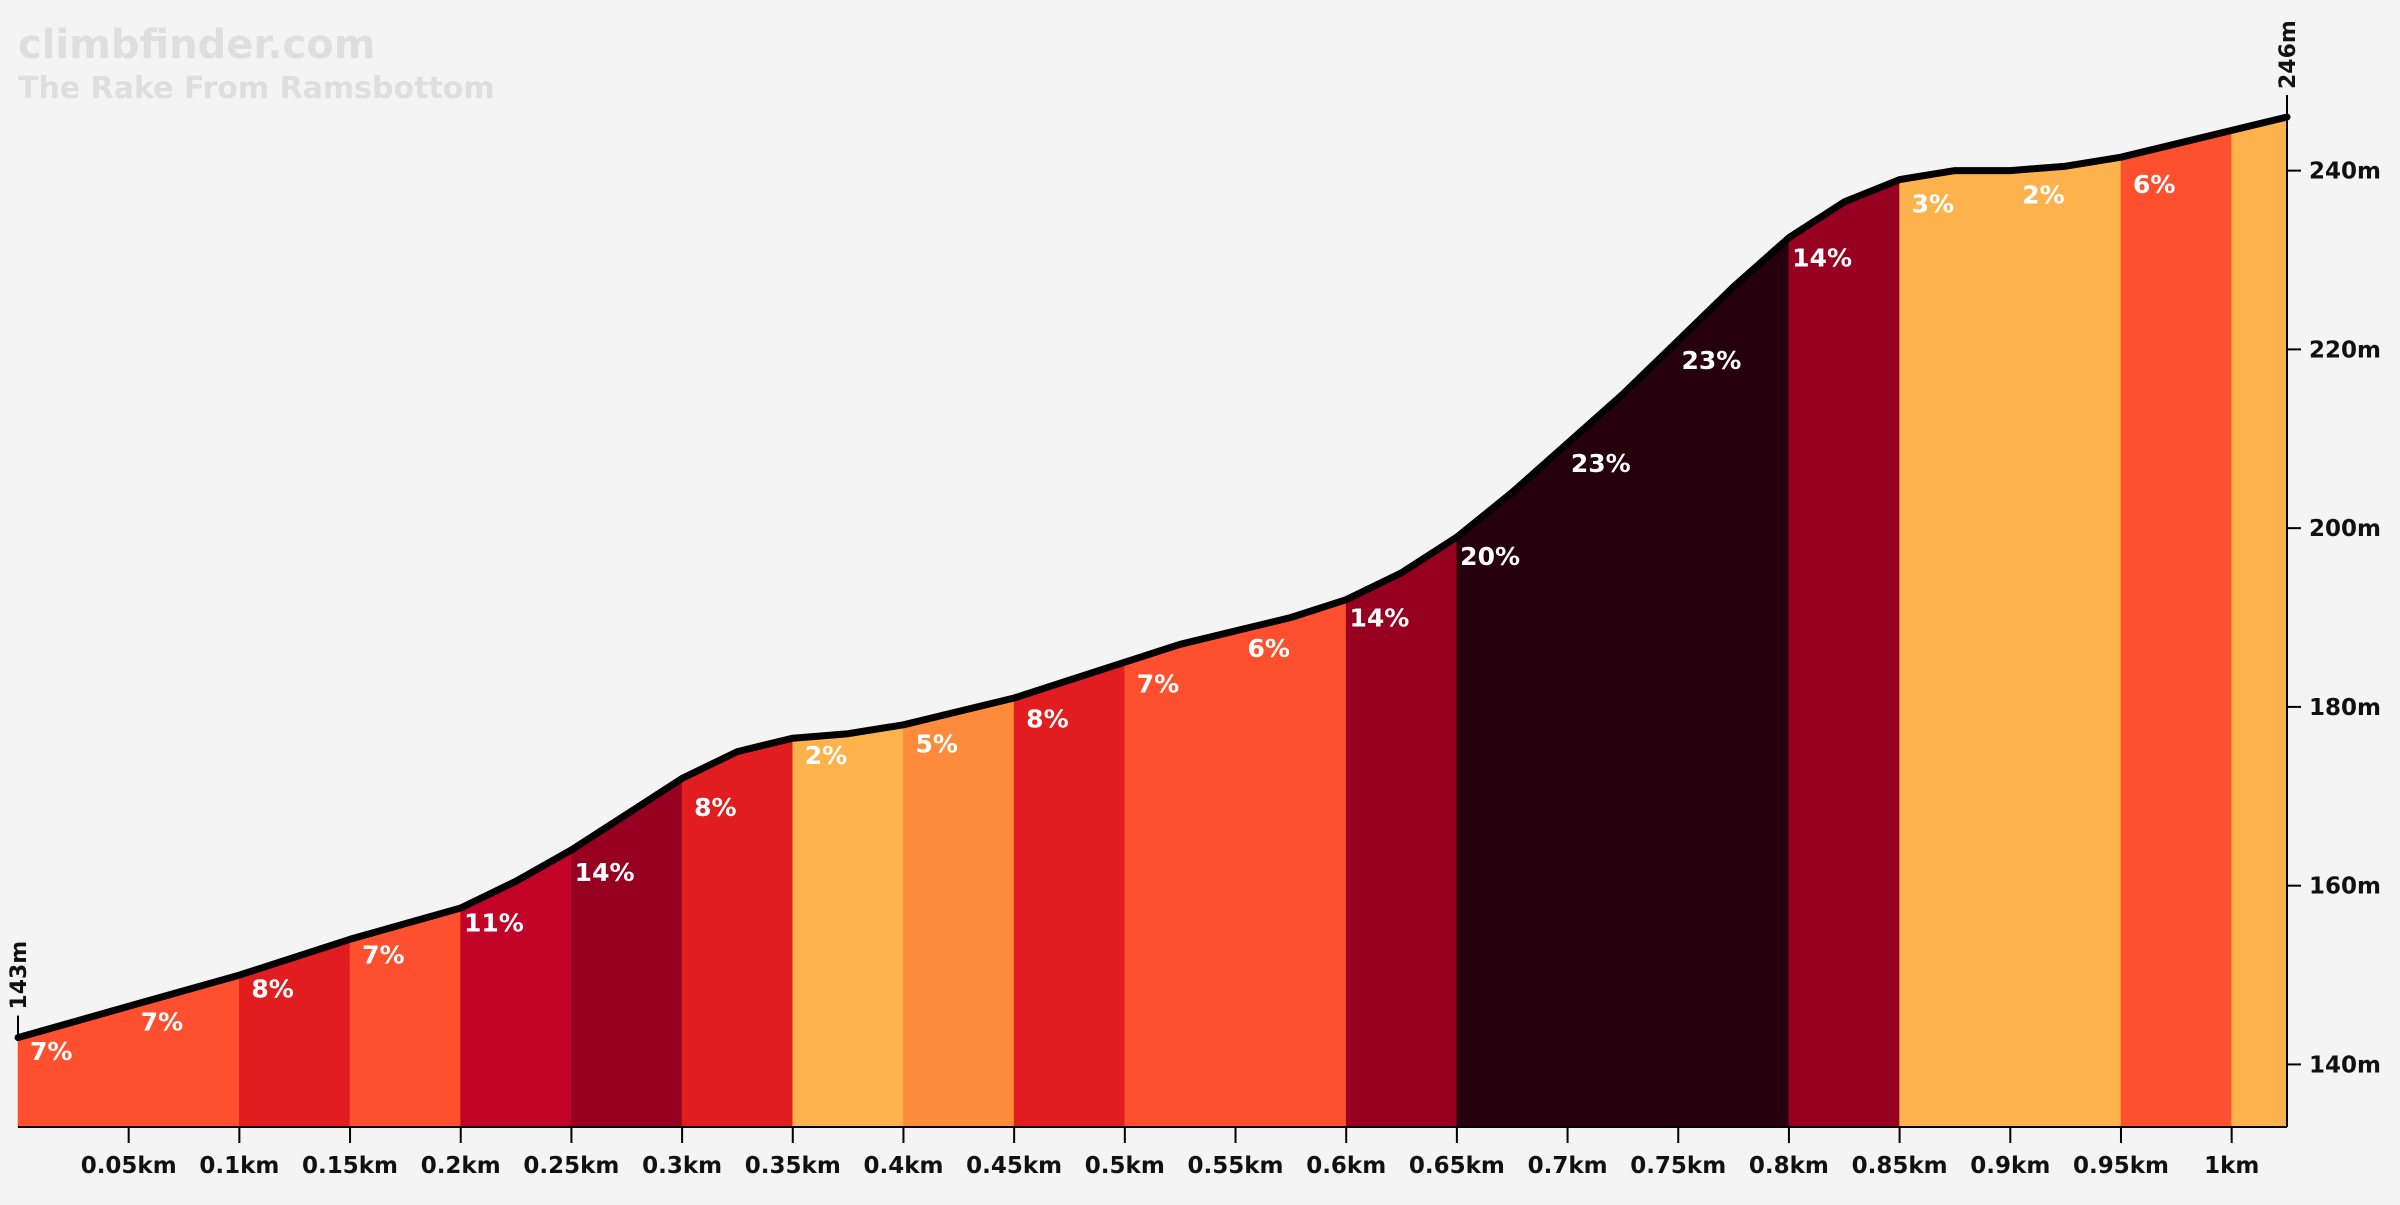 Image resolution: width=2400 pixels, height=1205 pixels. What do you see at coordinates (1014, 1166) in the screenshot?
I see `x-tick-label: 0.45km` at bounding box center [1014, 1166].